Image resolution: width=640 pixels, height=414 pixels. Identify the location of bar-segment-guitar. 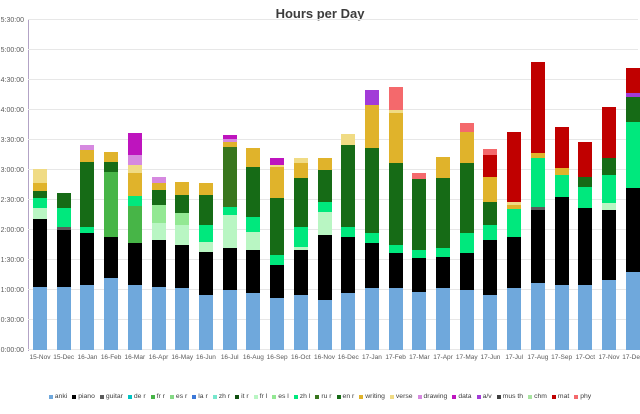
(537, 208).